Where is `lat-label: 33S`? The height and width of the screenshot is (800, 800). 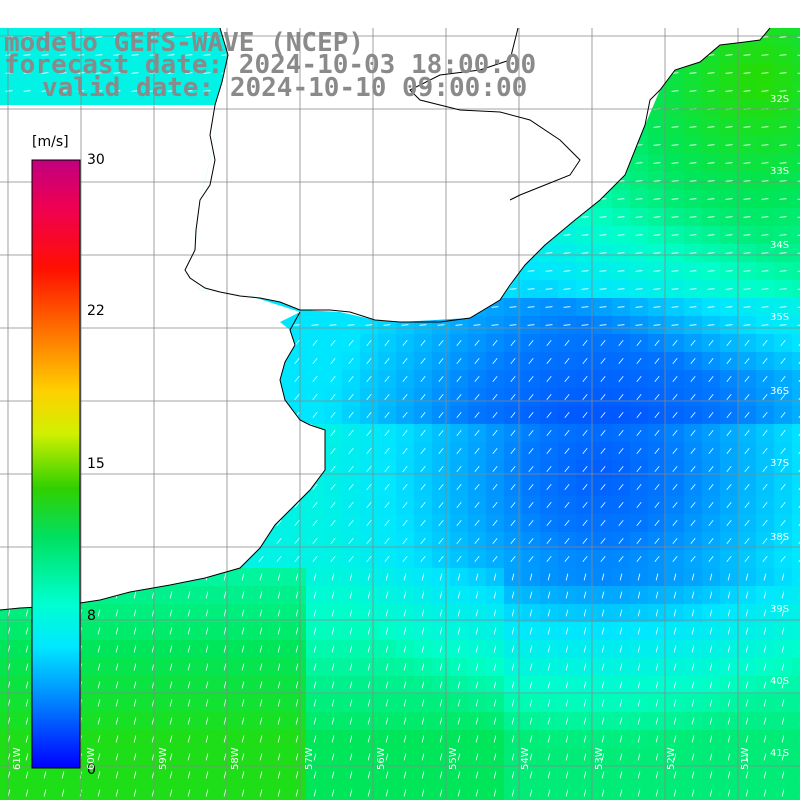 lat-label: 33S is located at coordinates (780, 171).